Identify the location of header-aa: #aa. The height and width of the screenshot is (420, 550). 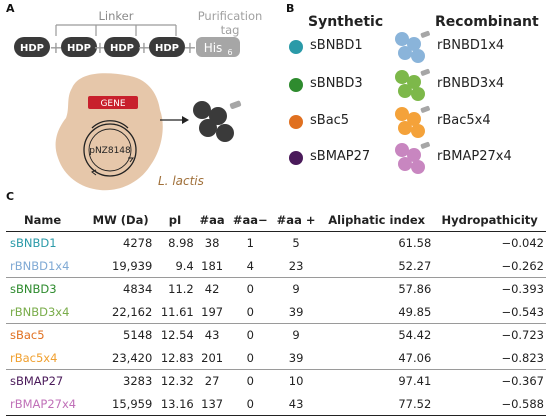
(212, 221).